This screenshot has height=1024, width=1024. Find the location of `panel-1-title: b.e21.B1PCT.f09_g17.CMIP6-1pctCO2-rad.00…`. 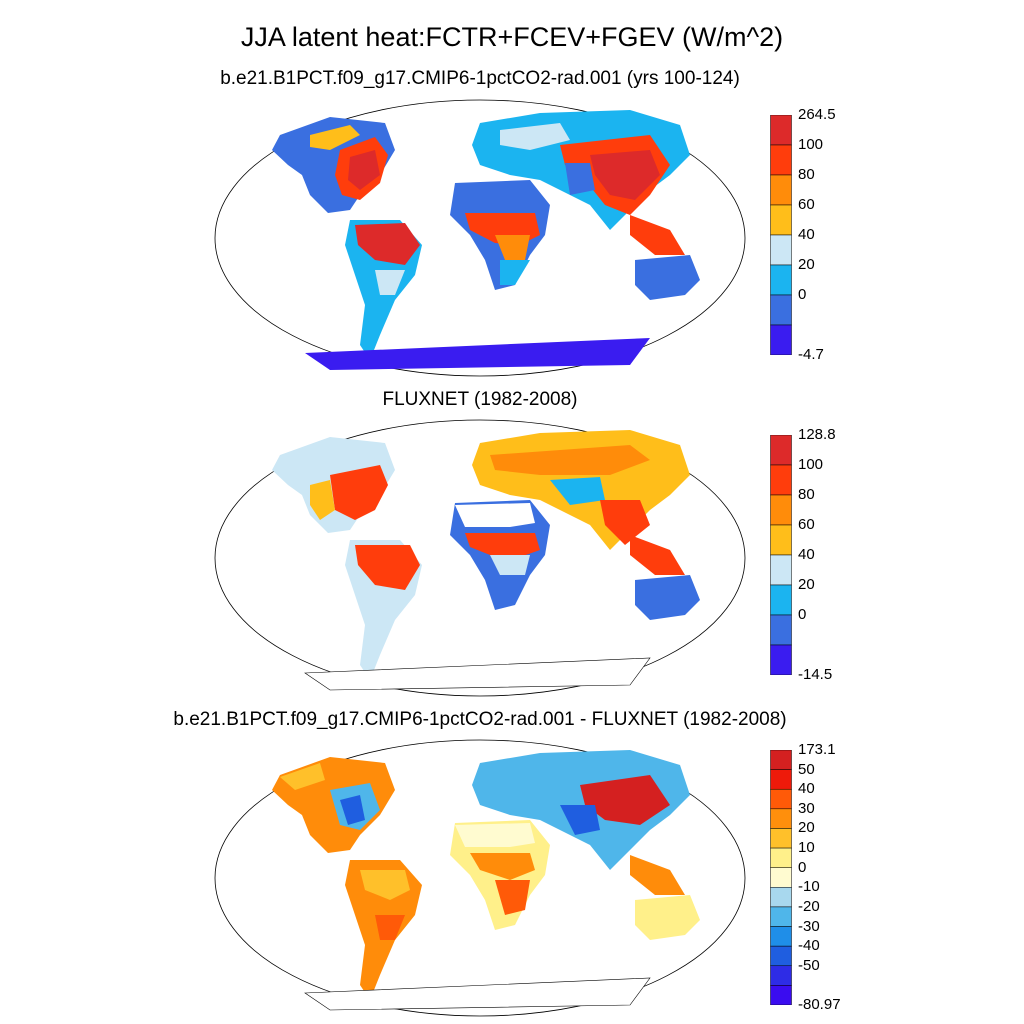

panel-1-title: b.e21.B1PCT.f09_g17.CMIP6-1pctCO2-rad.00… is located at coordinates (480, 78).